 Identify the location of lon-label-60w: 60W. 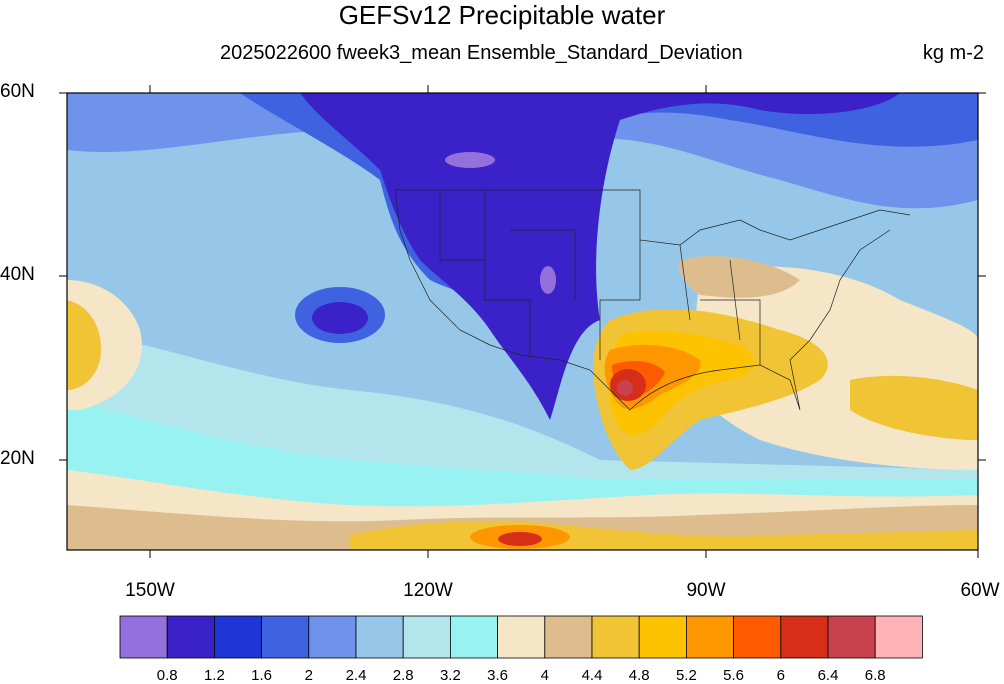
(980, 590).